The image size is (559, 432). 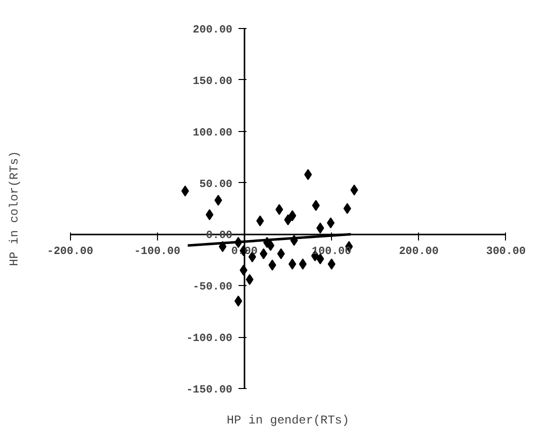 What do you see at coordinates (215, 184) in the screenshot?
I see `y-tick-label: 50.00` at bounding box center [215, 184].